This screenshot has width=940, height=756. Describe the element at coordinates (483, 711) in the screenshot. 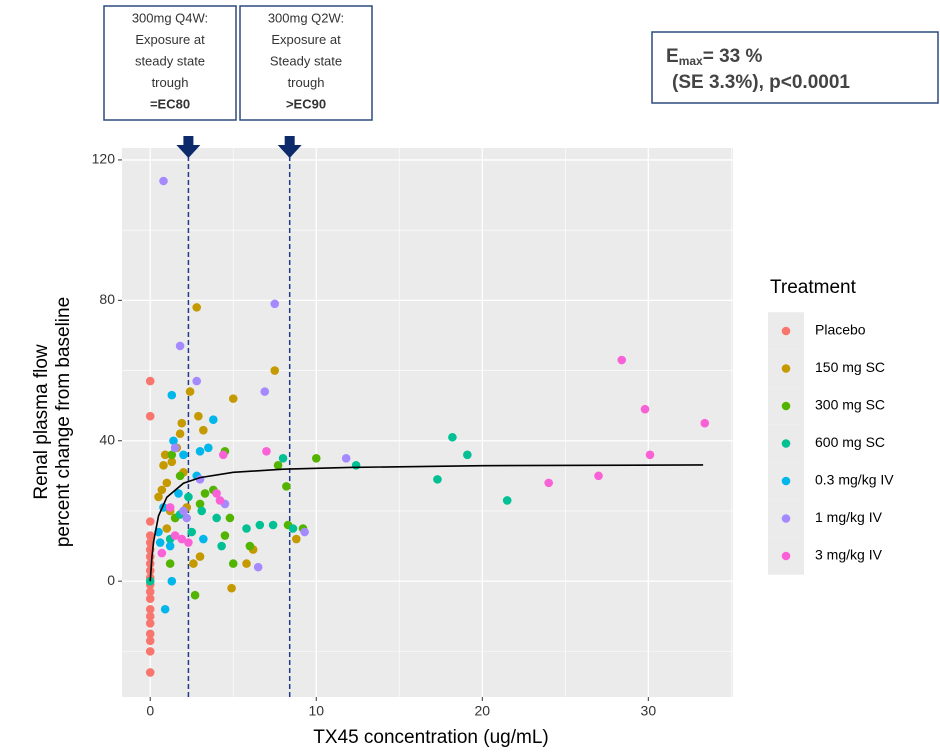

I see `x-tick-label: 20` at that location.